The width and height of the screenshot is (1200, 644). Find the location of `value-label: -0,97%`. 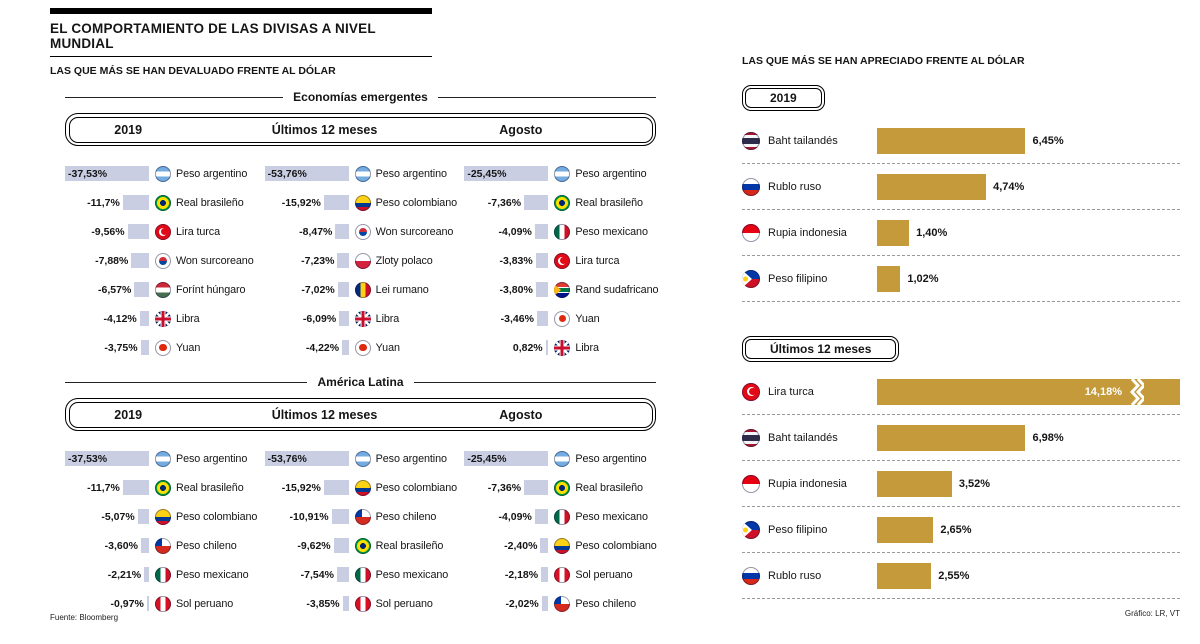

value-label: -0,97% is located at coordinates (127, 603).